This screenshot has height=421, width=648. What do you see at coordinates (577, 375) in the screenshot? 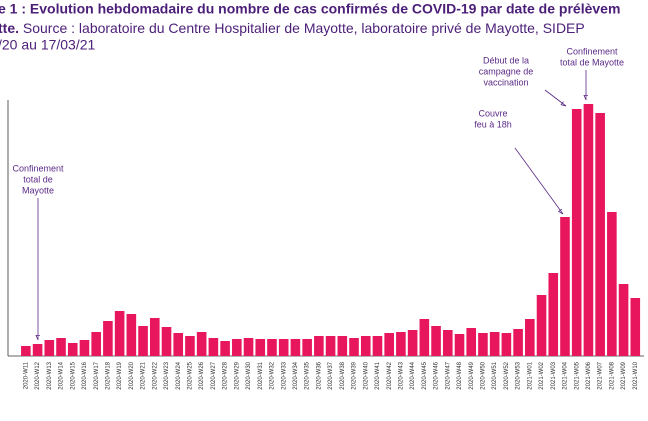
I see `x-tick-label: 2021-W05` at bounding box center [577, 375].